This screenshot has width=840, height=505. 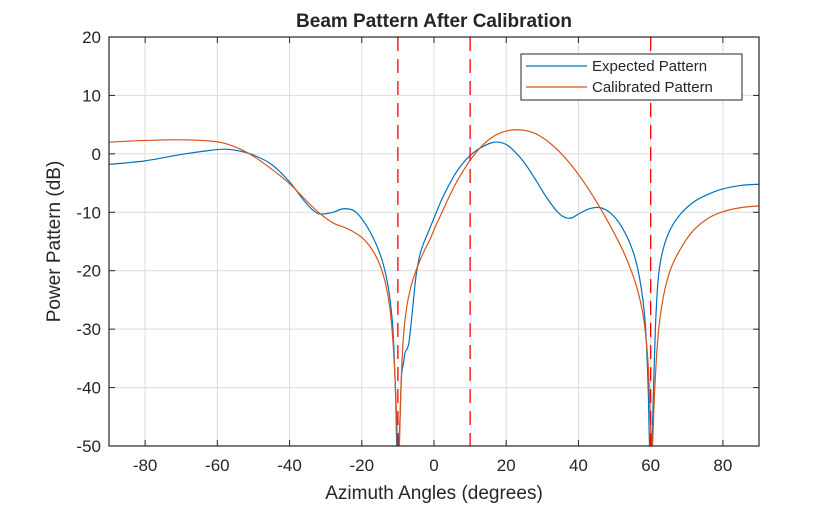 I want to click on y-tick-label: -30, so click(x=88, y=329).